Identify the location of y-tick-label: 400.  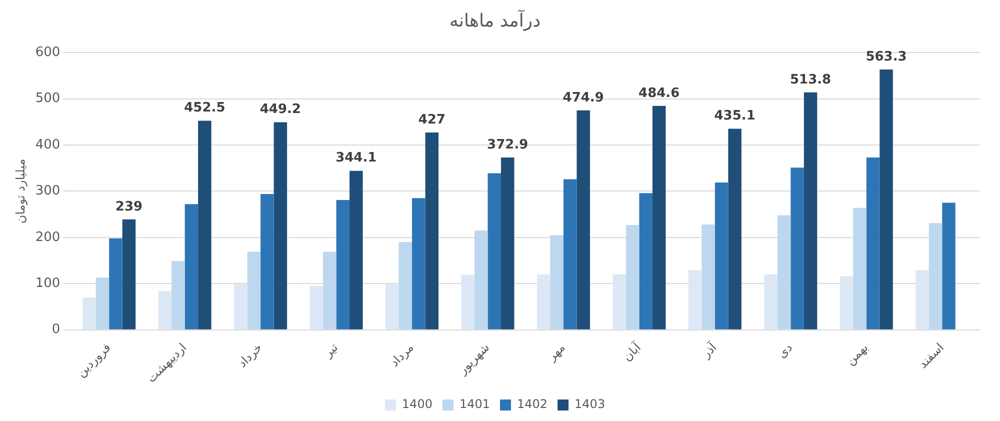
(47, 144).